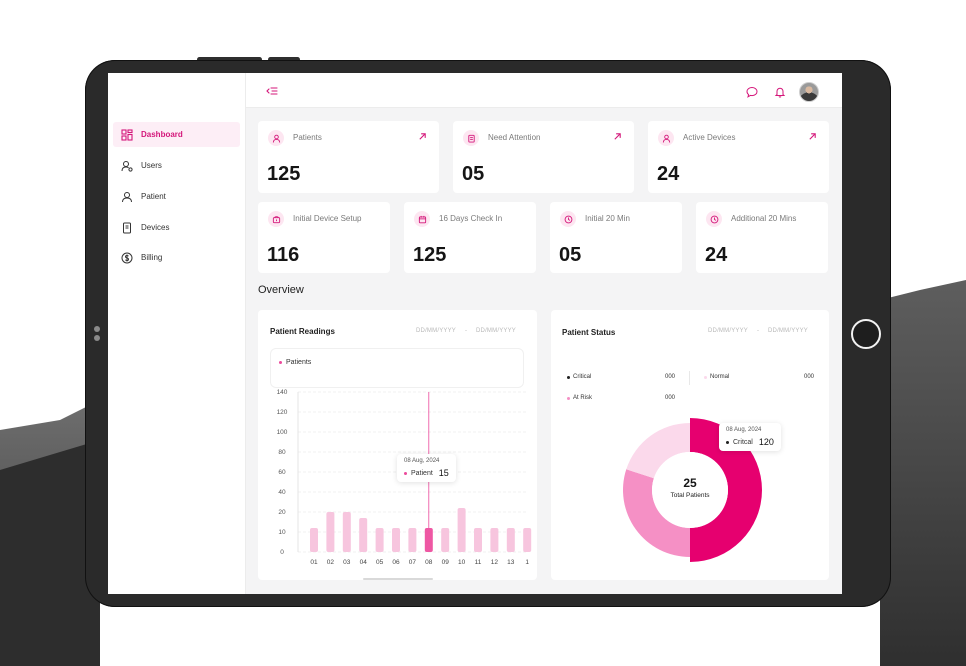 This screenshot has width=966, height=666. What do you see at coordinates (282, 392) in the screenshot?
I see `y-tick-label: 140` at bounding box center [282, 392].